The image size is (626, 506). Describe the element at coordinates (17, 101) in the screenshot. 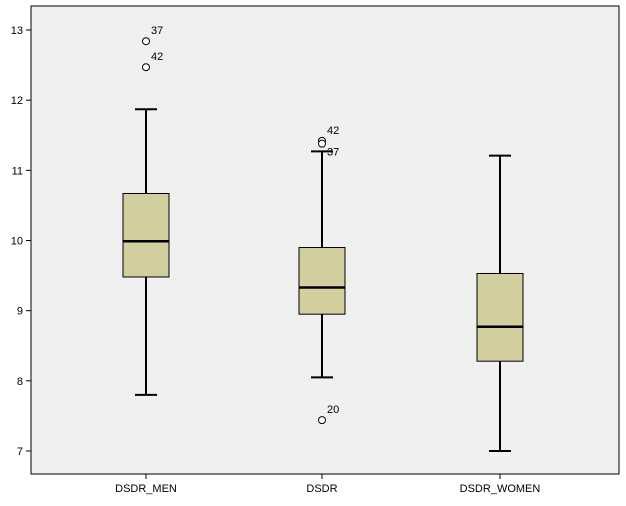

I see `y-tick-label-12: 12` at that location.